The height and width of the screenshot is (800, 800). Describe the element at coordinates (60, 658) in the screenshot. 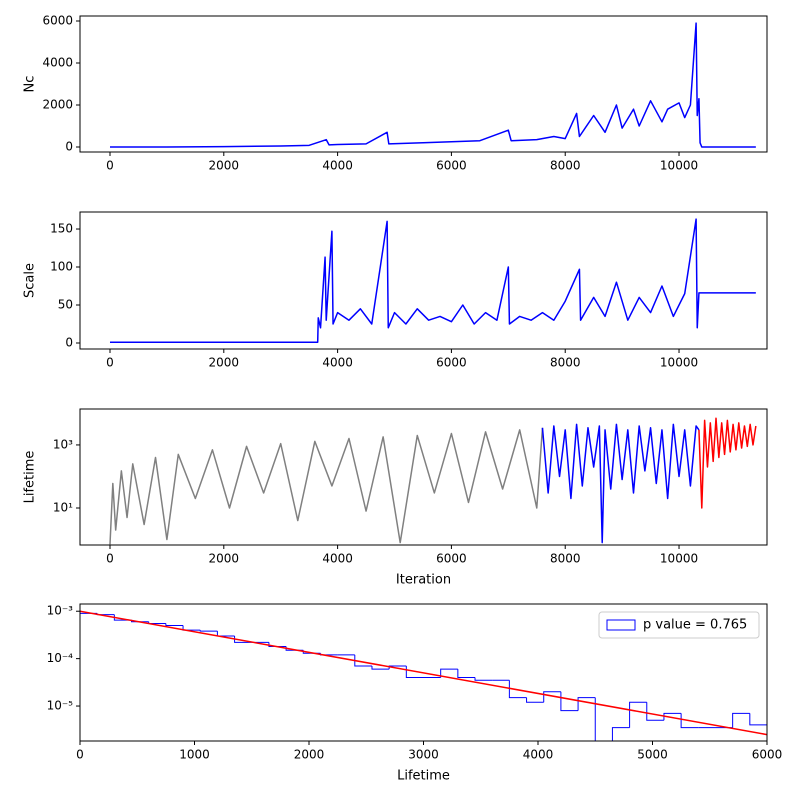

I see `y-tick-label: 10⁻⁴` at that location.